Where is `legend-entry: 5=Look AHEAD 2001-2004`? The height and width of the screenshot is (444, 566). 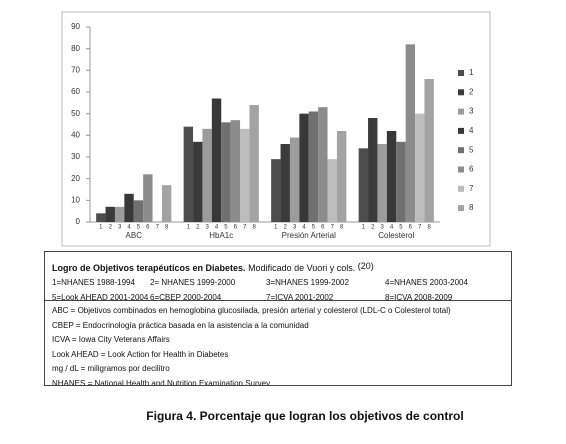
legend-entry: 5=Look AHEAD 2001-2004 is located at coordinates (100, 297).